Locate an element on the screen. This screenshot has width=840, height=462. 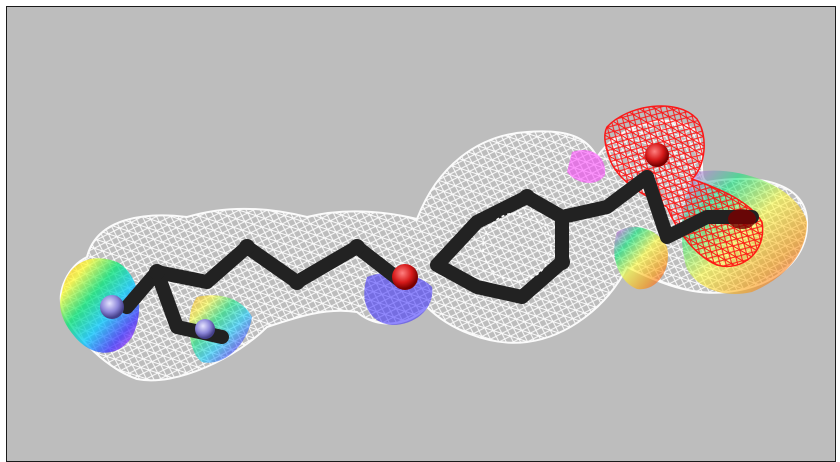
mesh-lobe-left is located at coordinates (100, 305).